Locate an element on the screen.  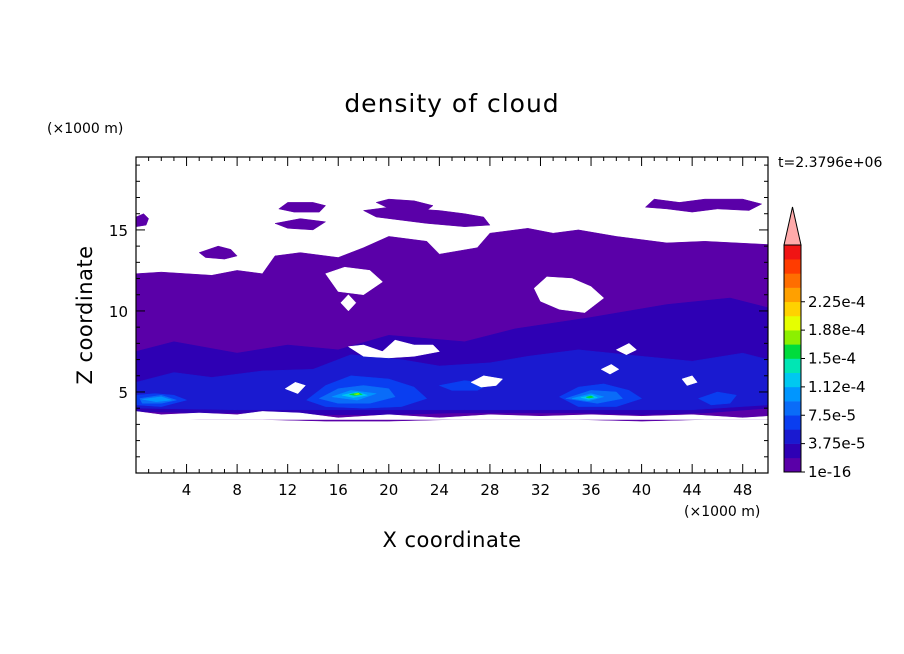
x-axis-title: X coordinate is located at coordinates (451, 540).